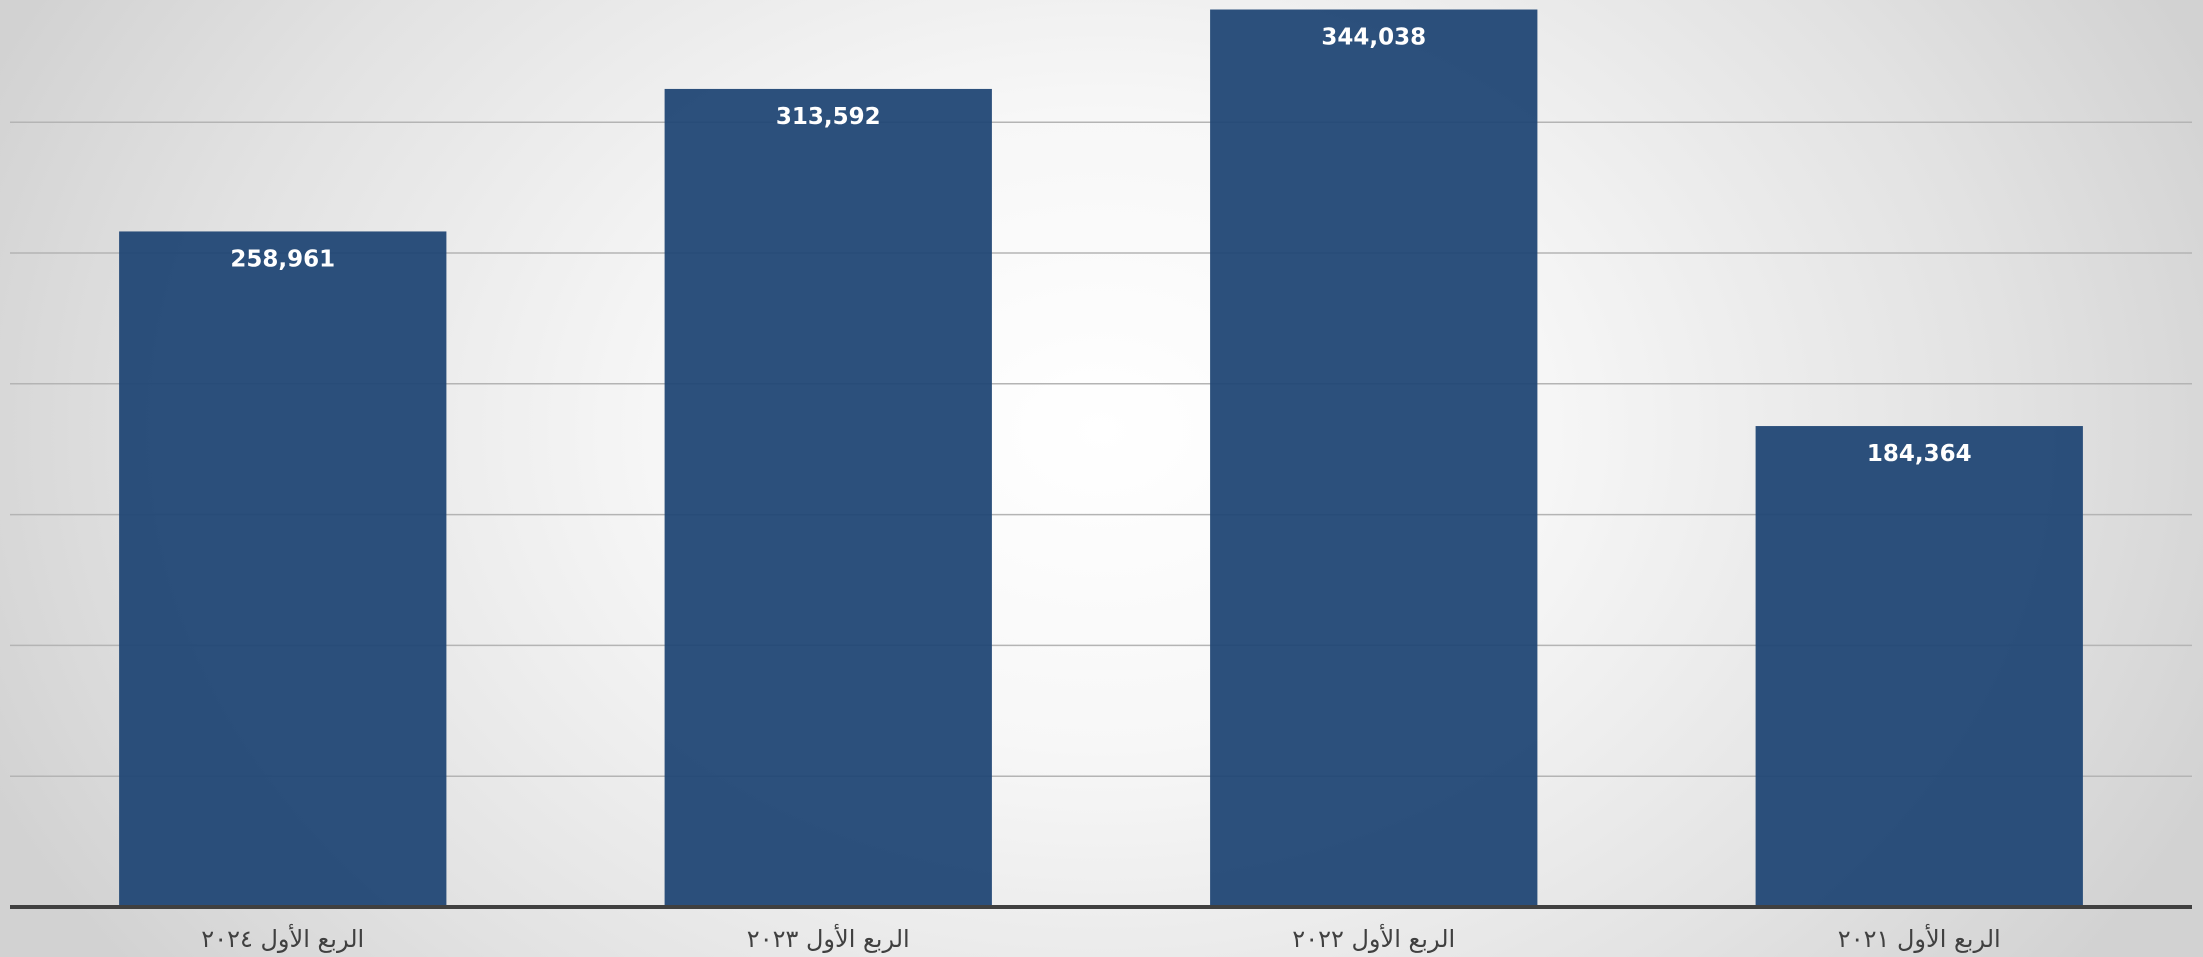 The image size is (2203, 957). What do you see at coordinates (1373, 938) in the screenshot?
I see `x-tick-label-3: الربع الأول ٢٠٢٢` at bounding box center [1373, 938].